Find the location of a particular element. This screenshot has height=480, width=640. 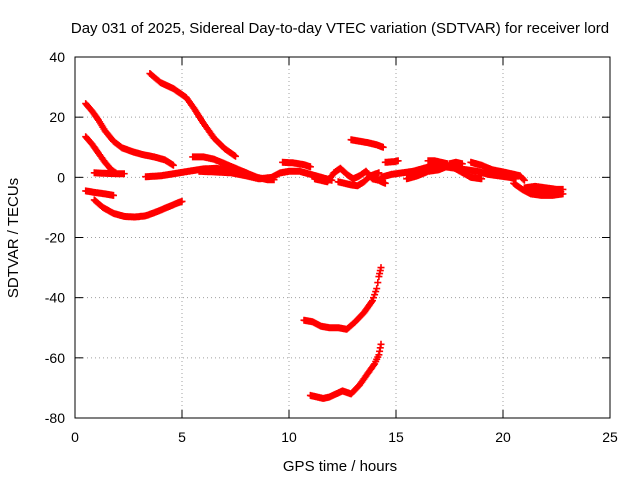

y-tick-label: 20 is located at coordinates (57, 117).